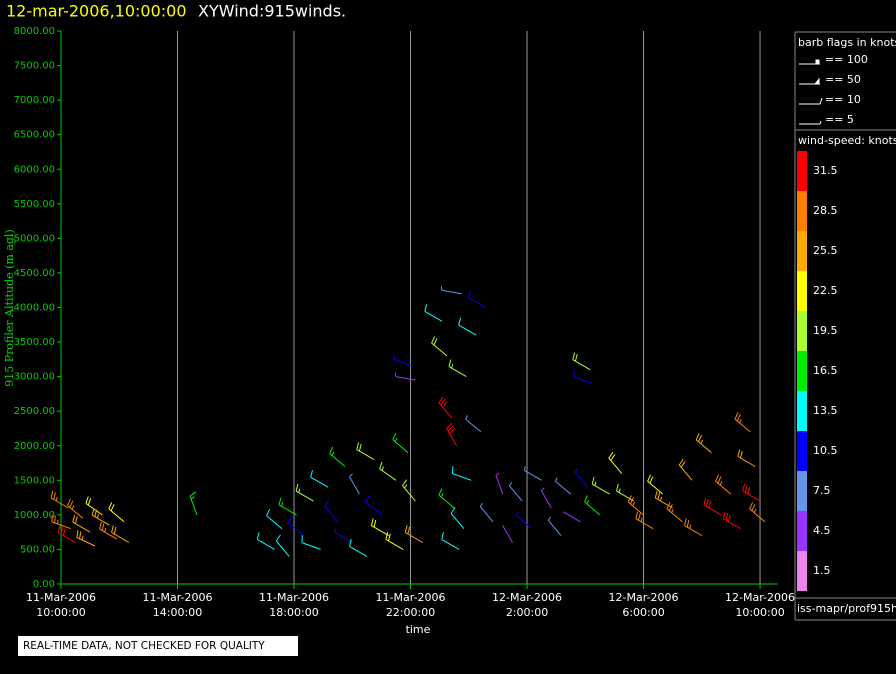 Image resolution: width=896 pixels, height=674 pixels. Describe the element at coordinates (34, 135) in the screenshot. I see `y-tick-label: 6500.00` at that location.